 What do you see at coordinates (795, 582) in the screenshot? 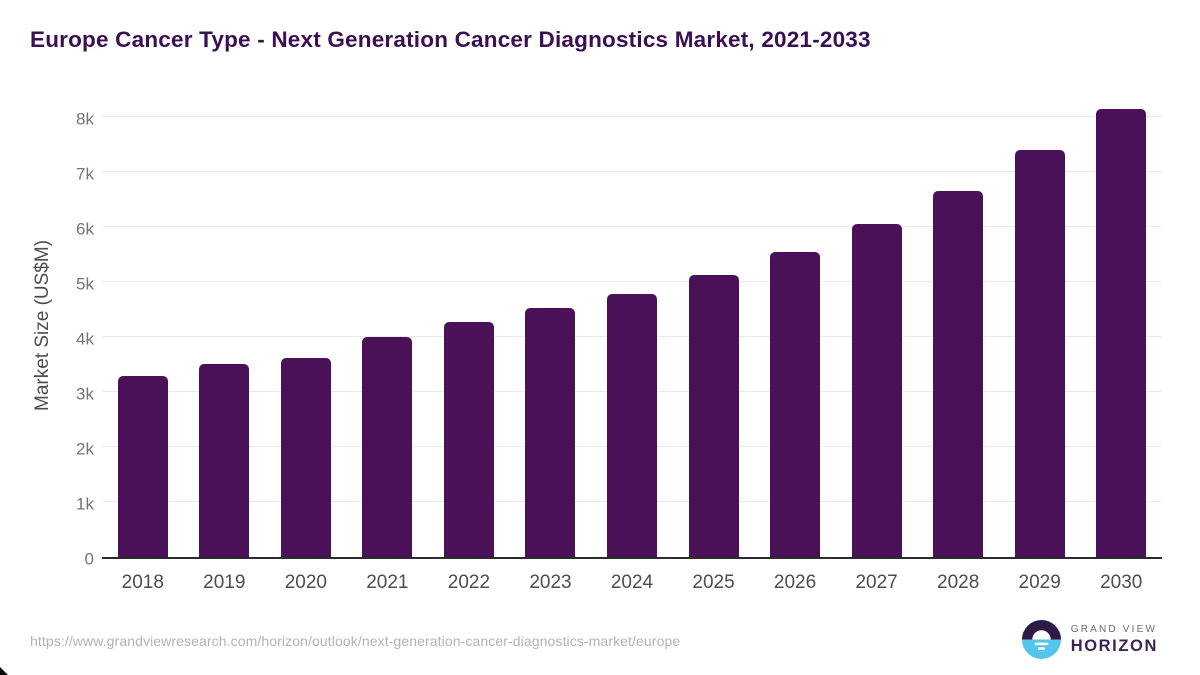
I see `x-tick-2026: 2026` at bounding box center [795, 582].